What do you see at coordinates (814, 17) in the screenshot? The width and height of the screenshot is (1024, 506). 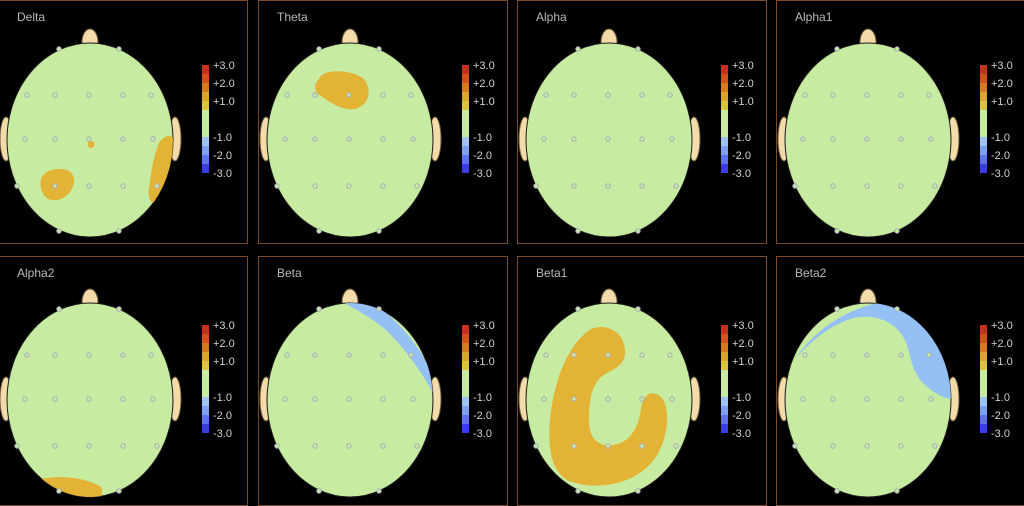 I see `panel-title: Alpha1` at bounding box center [814, 17].